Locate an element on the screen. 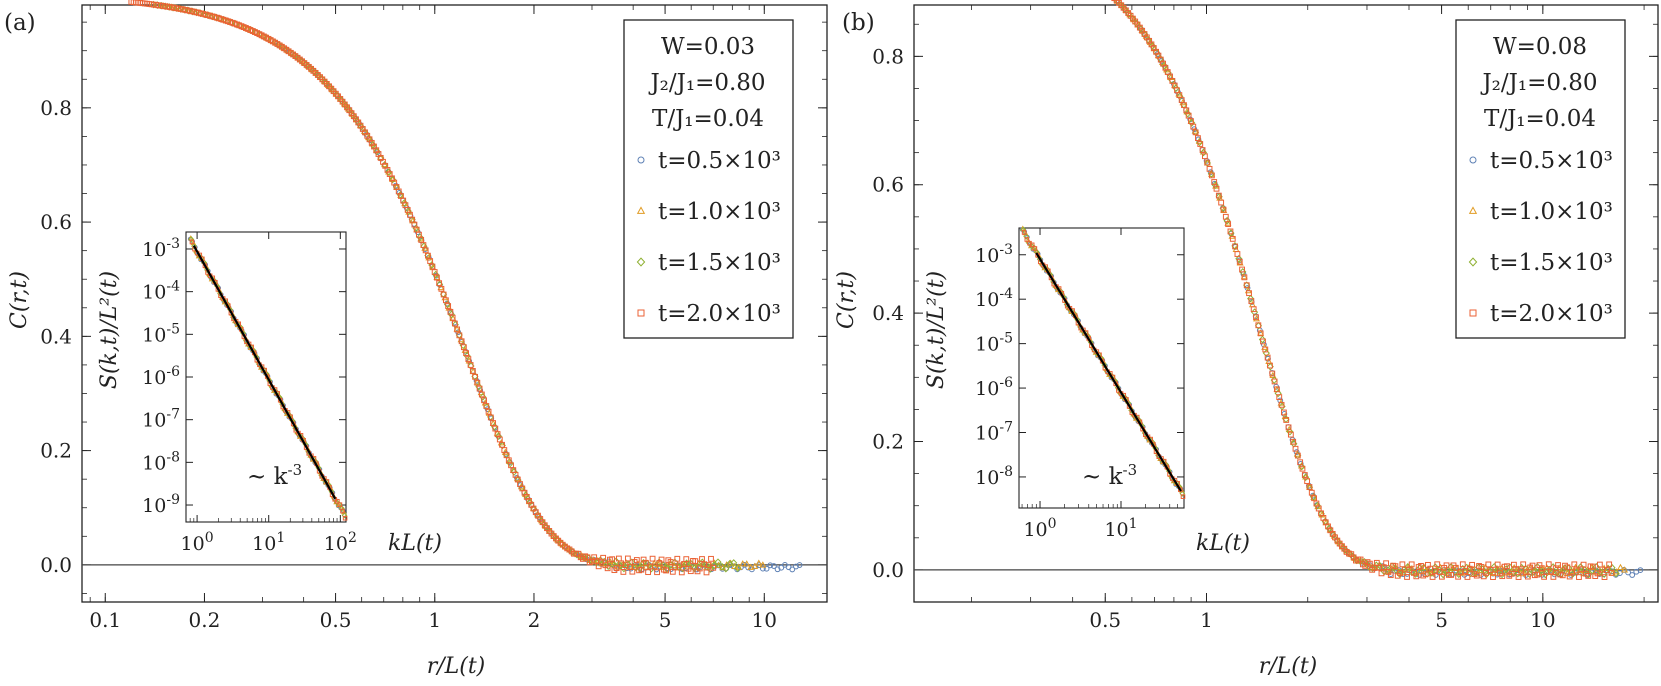  inset-y-tick-label: 10-9 is located at coordinates (161, 504).